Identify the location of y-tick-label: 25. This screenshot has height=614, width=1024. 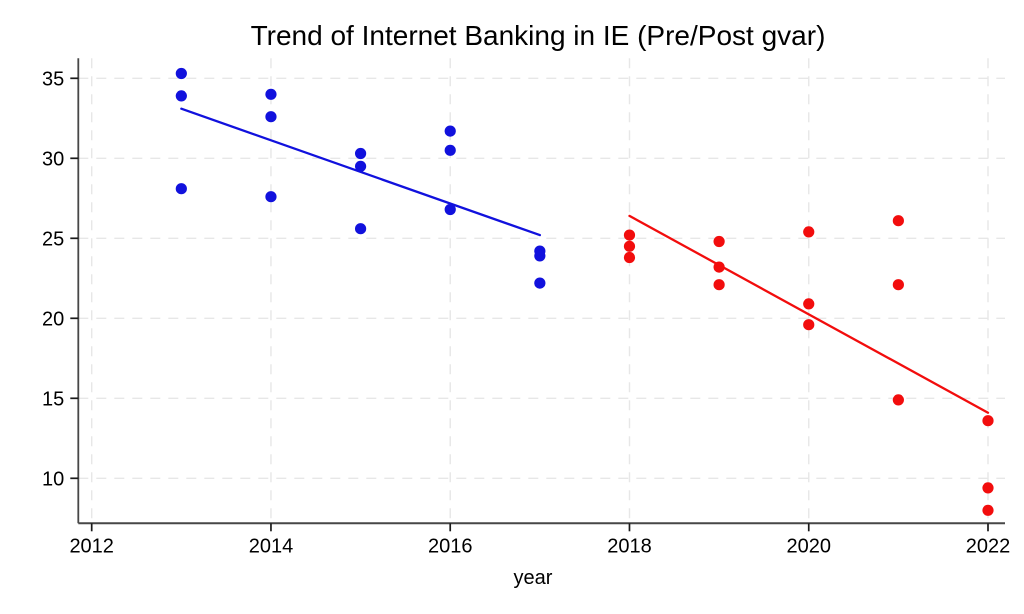
(53, 239).